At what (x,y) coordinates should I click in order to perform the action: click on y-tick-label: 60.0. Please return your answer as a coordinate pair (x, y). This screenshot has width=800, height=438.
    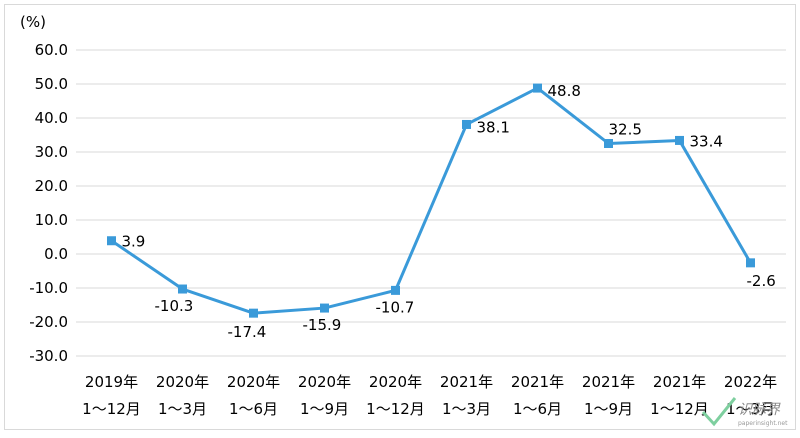
    Looking at the image, I should click on (51, 50).